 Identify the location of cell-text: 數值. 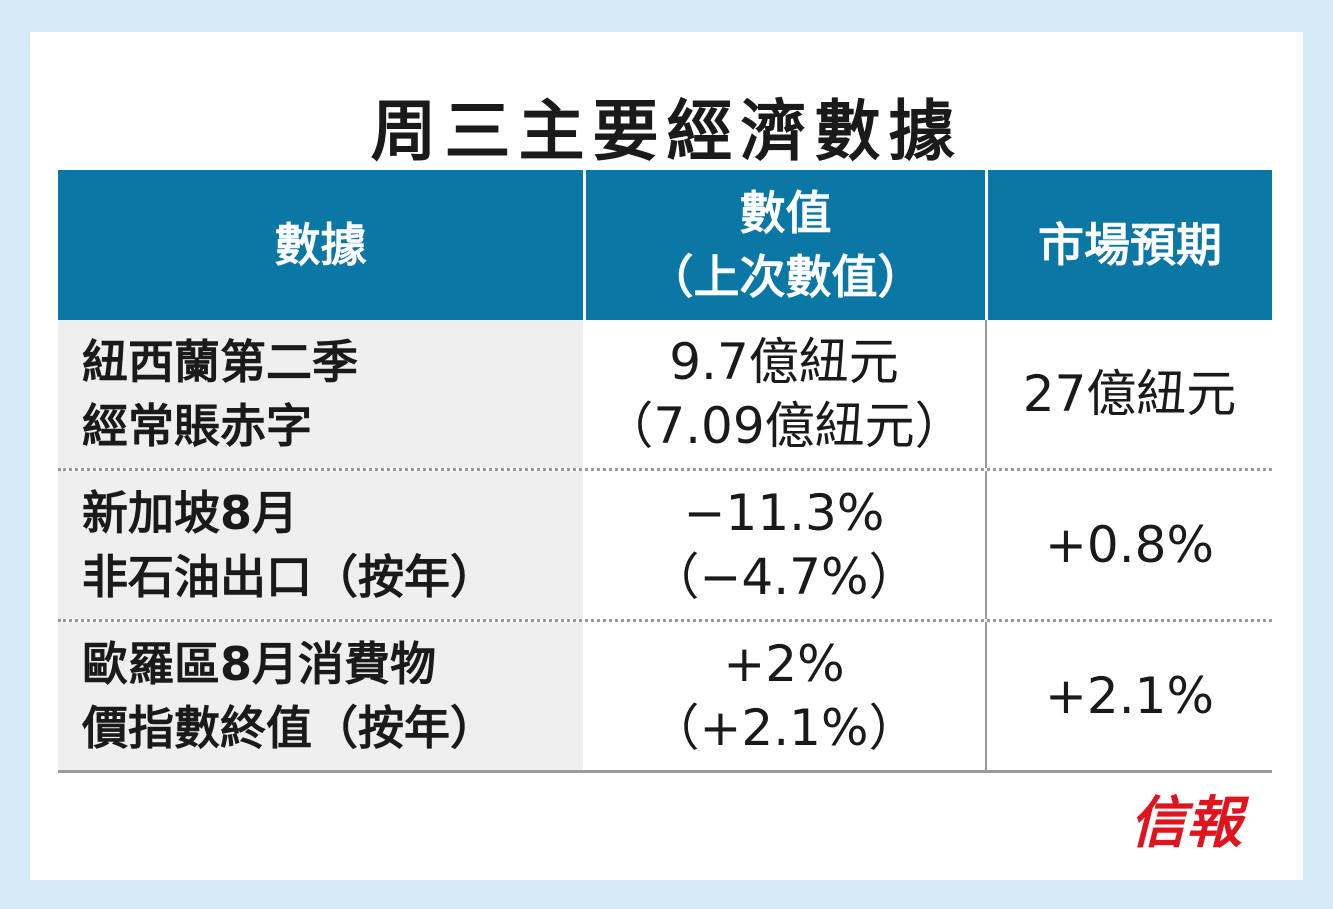
(785, 213).